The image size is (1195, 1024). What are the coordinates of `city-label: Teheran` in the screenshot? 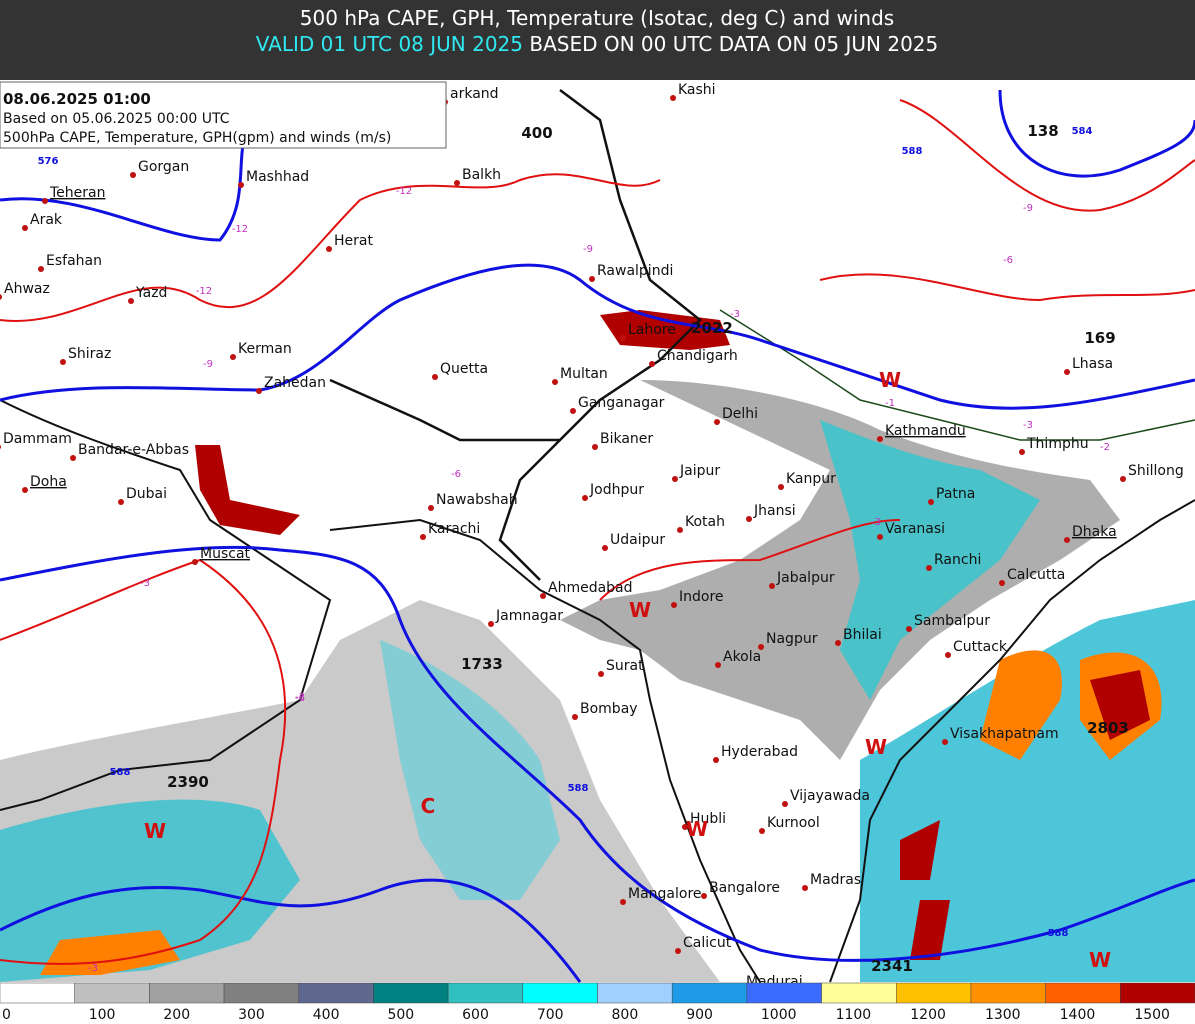 It's located at (77, 193).